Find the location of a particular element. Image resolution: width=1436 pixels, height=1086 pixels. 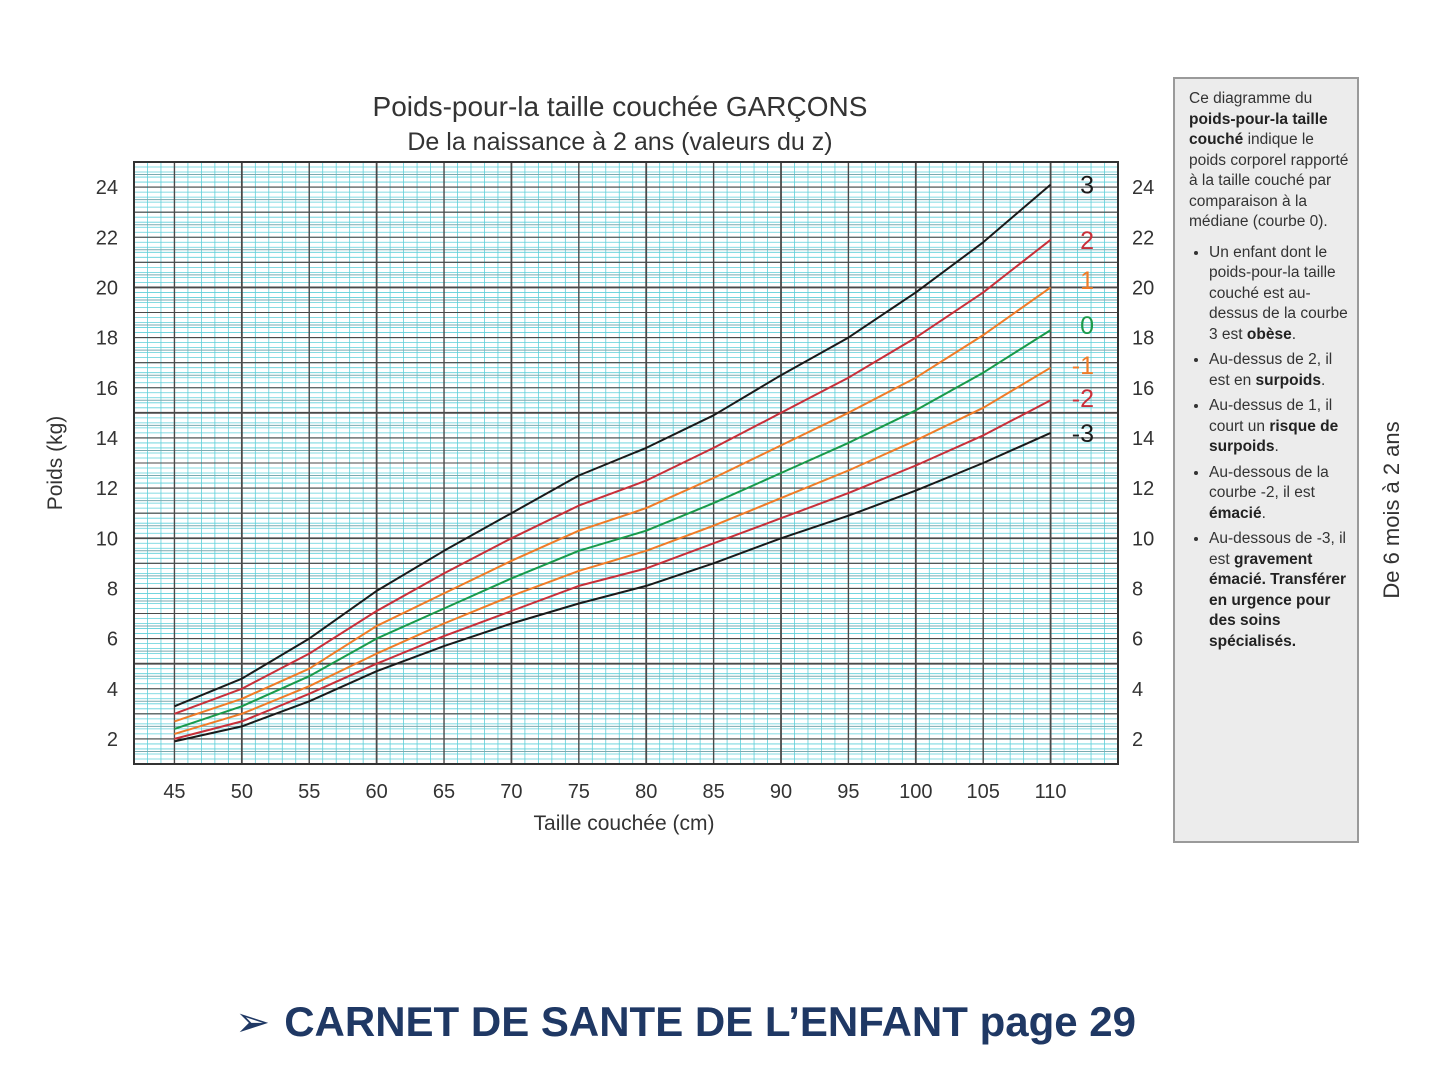

z-score-label: -2 is located at coordinates (1083, 399).